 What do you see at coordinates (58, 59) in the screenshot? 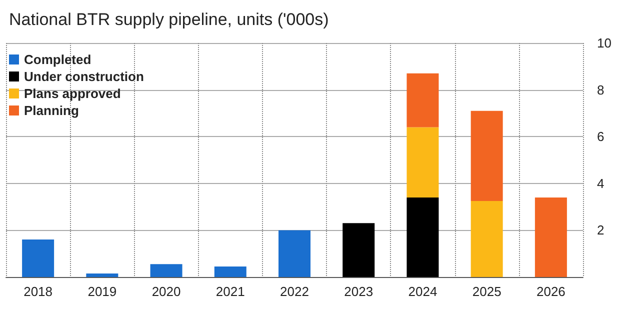
I see `legend-label: Completed` at bounding box center [58, 59].